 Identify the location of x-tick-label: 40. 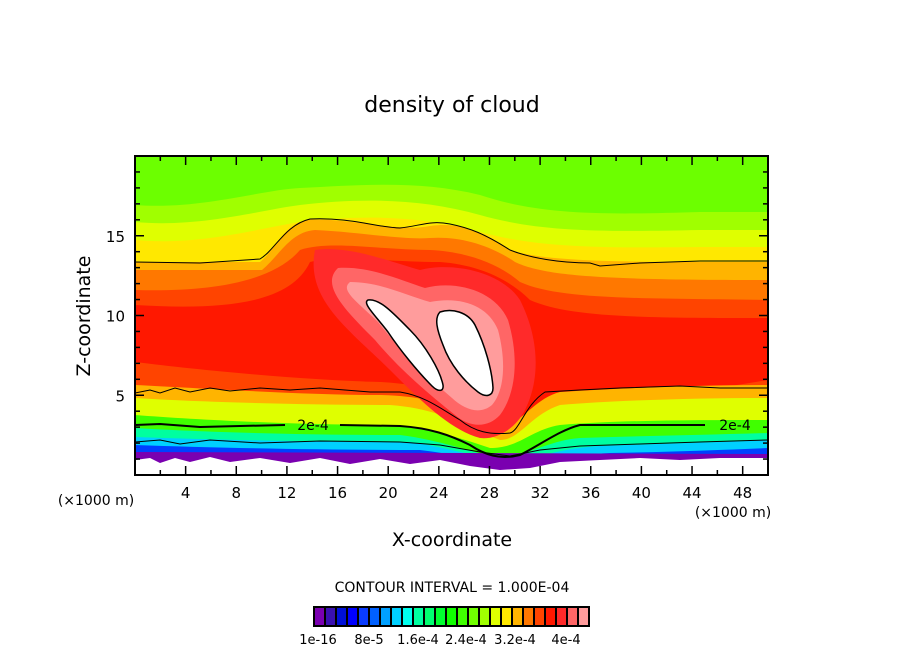
(641, 493).